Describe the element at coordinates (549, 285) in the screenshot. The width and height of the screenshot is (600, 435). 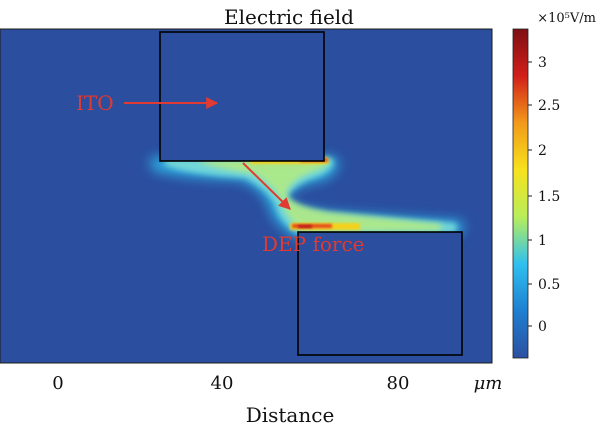
I see `colorbar-tick-label: 0.5` at that location.